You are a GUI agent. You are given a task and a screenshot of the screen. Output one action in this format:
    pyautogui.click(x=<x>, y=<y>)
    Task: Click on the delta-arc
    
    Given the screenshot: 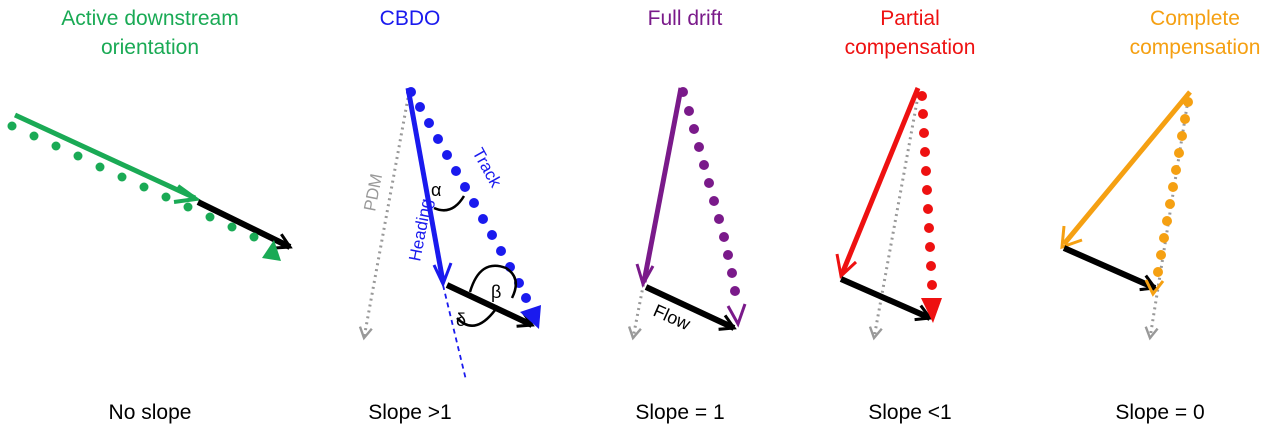 What is the action you would take?
    pyautogui.click(x=478, y=316)
    